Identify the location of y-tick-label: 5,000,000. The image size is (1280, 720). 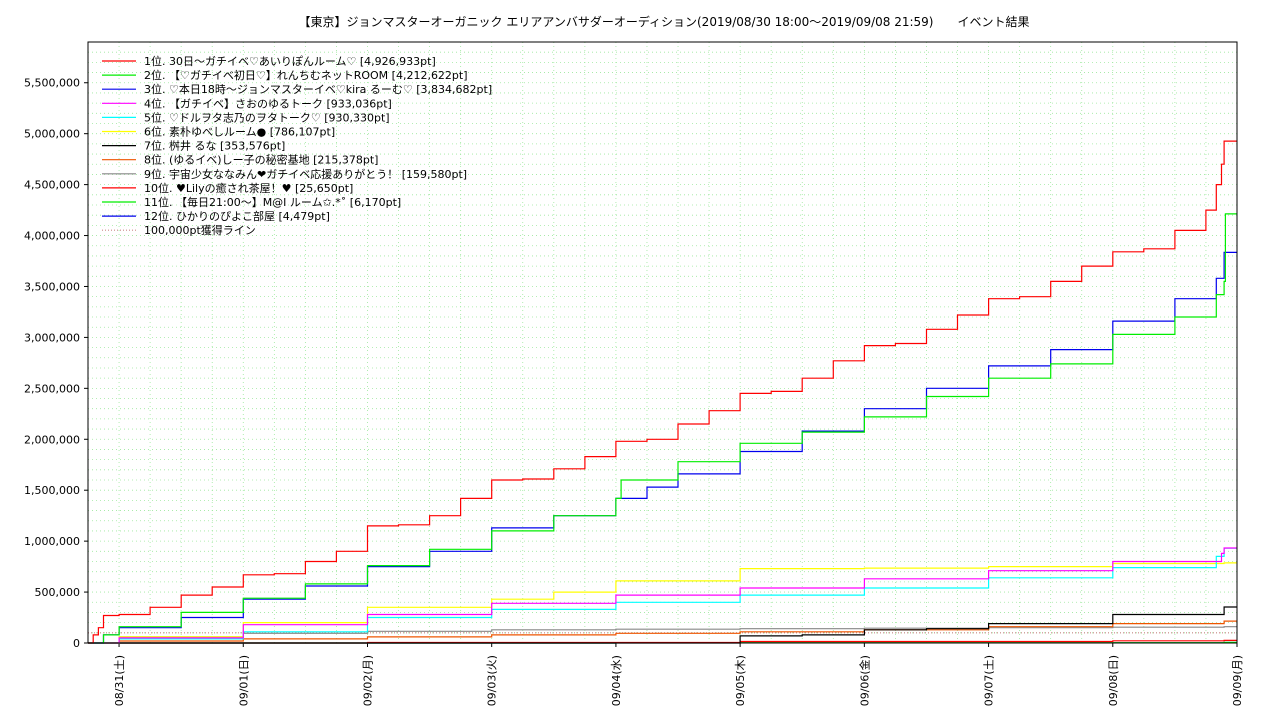
(52, 134).